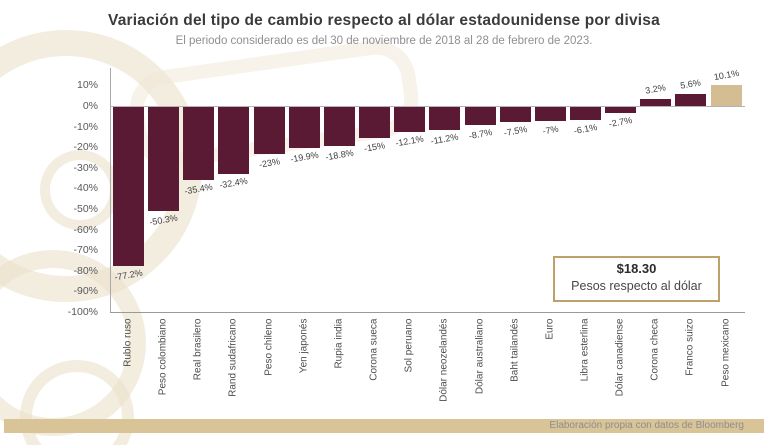 The image size is (768, 445). I want to click on y-tick-label: -70%, so click(85, 250).